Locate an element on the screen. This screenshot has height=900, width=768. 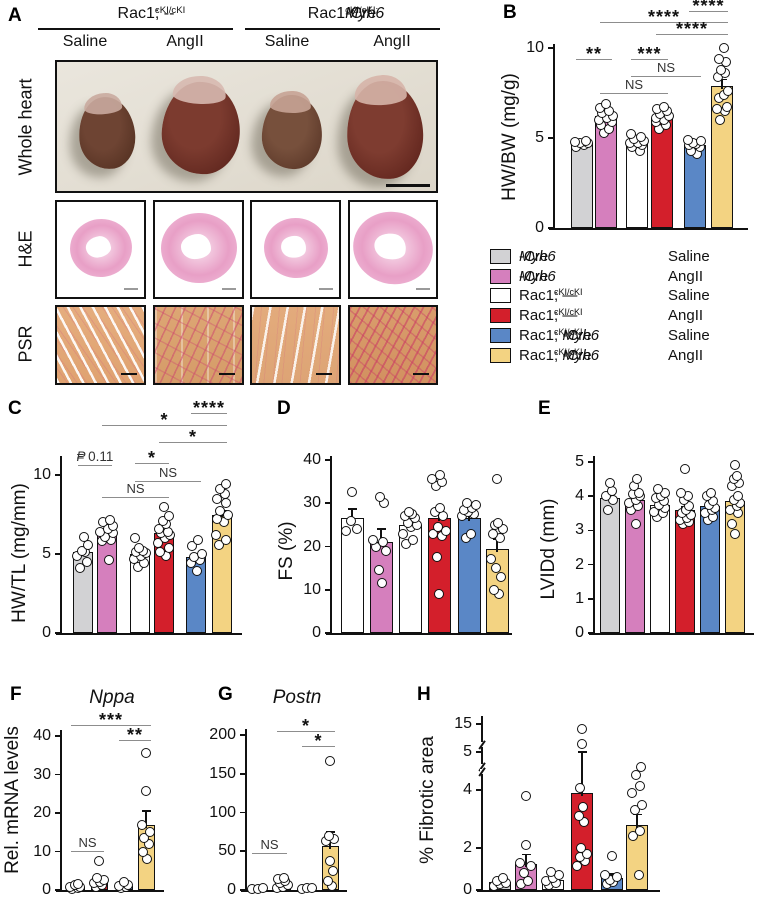
y-tick-label-H-4: 15 is located at coordinates (463, 723).